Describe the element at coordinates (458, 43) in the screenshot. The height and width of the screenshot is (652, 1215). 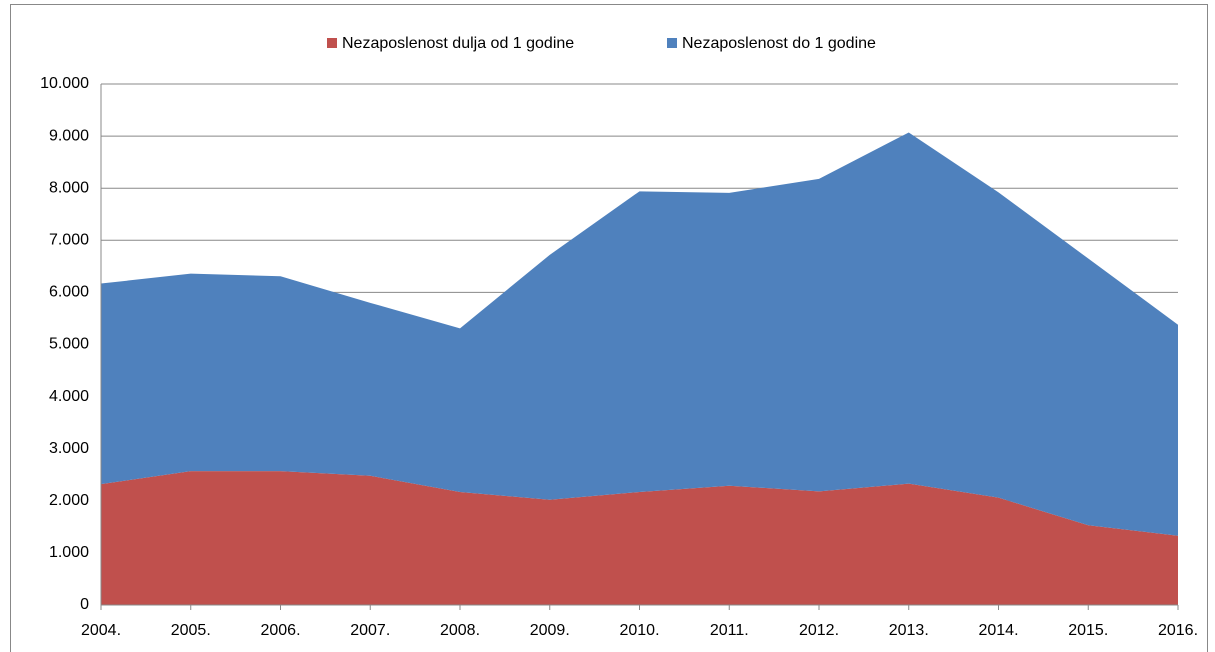
I see `legend-label: Nezaposlenost dulja od 1 godine` at that location.